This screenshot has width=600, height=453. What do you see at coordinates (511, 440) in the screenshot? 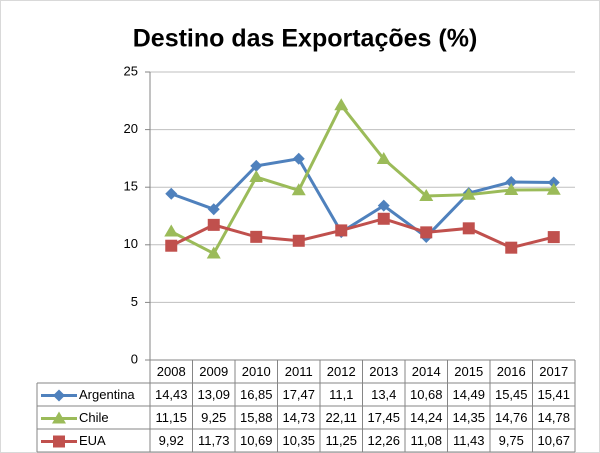
I see `table-cell: 9,75` at bounding box center [511, 440].